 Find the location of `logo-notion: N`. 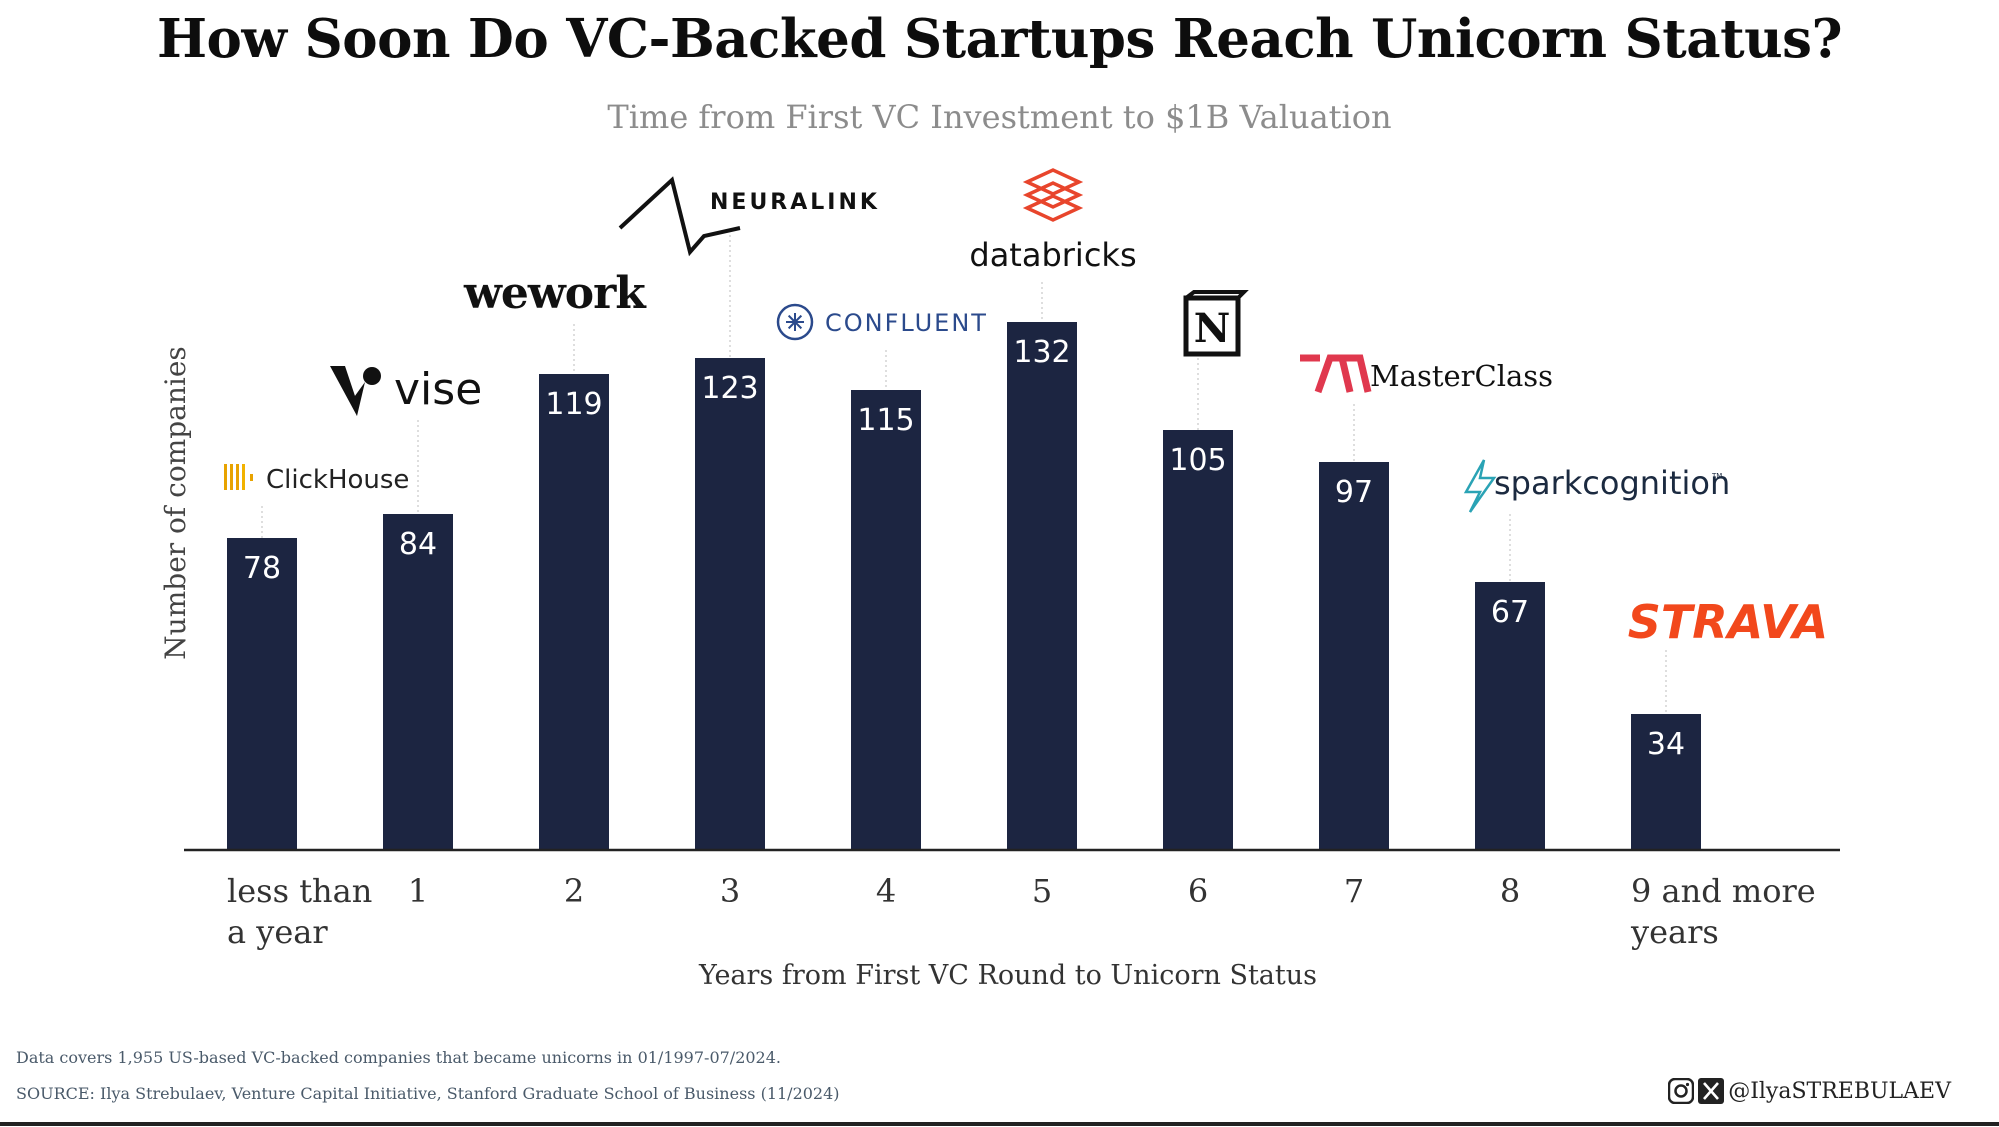

logo-notion: N is located at coordinates (1216, 323).